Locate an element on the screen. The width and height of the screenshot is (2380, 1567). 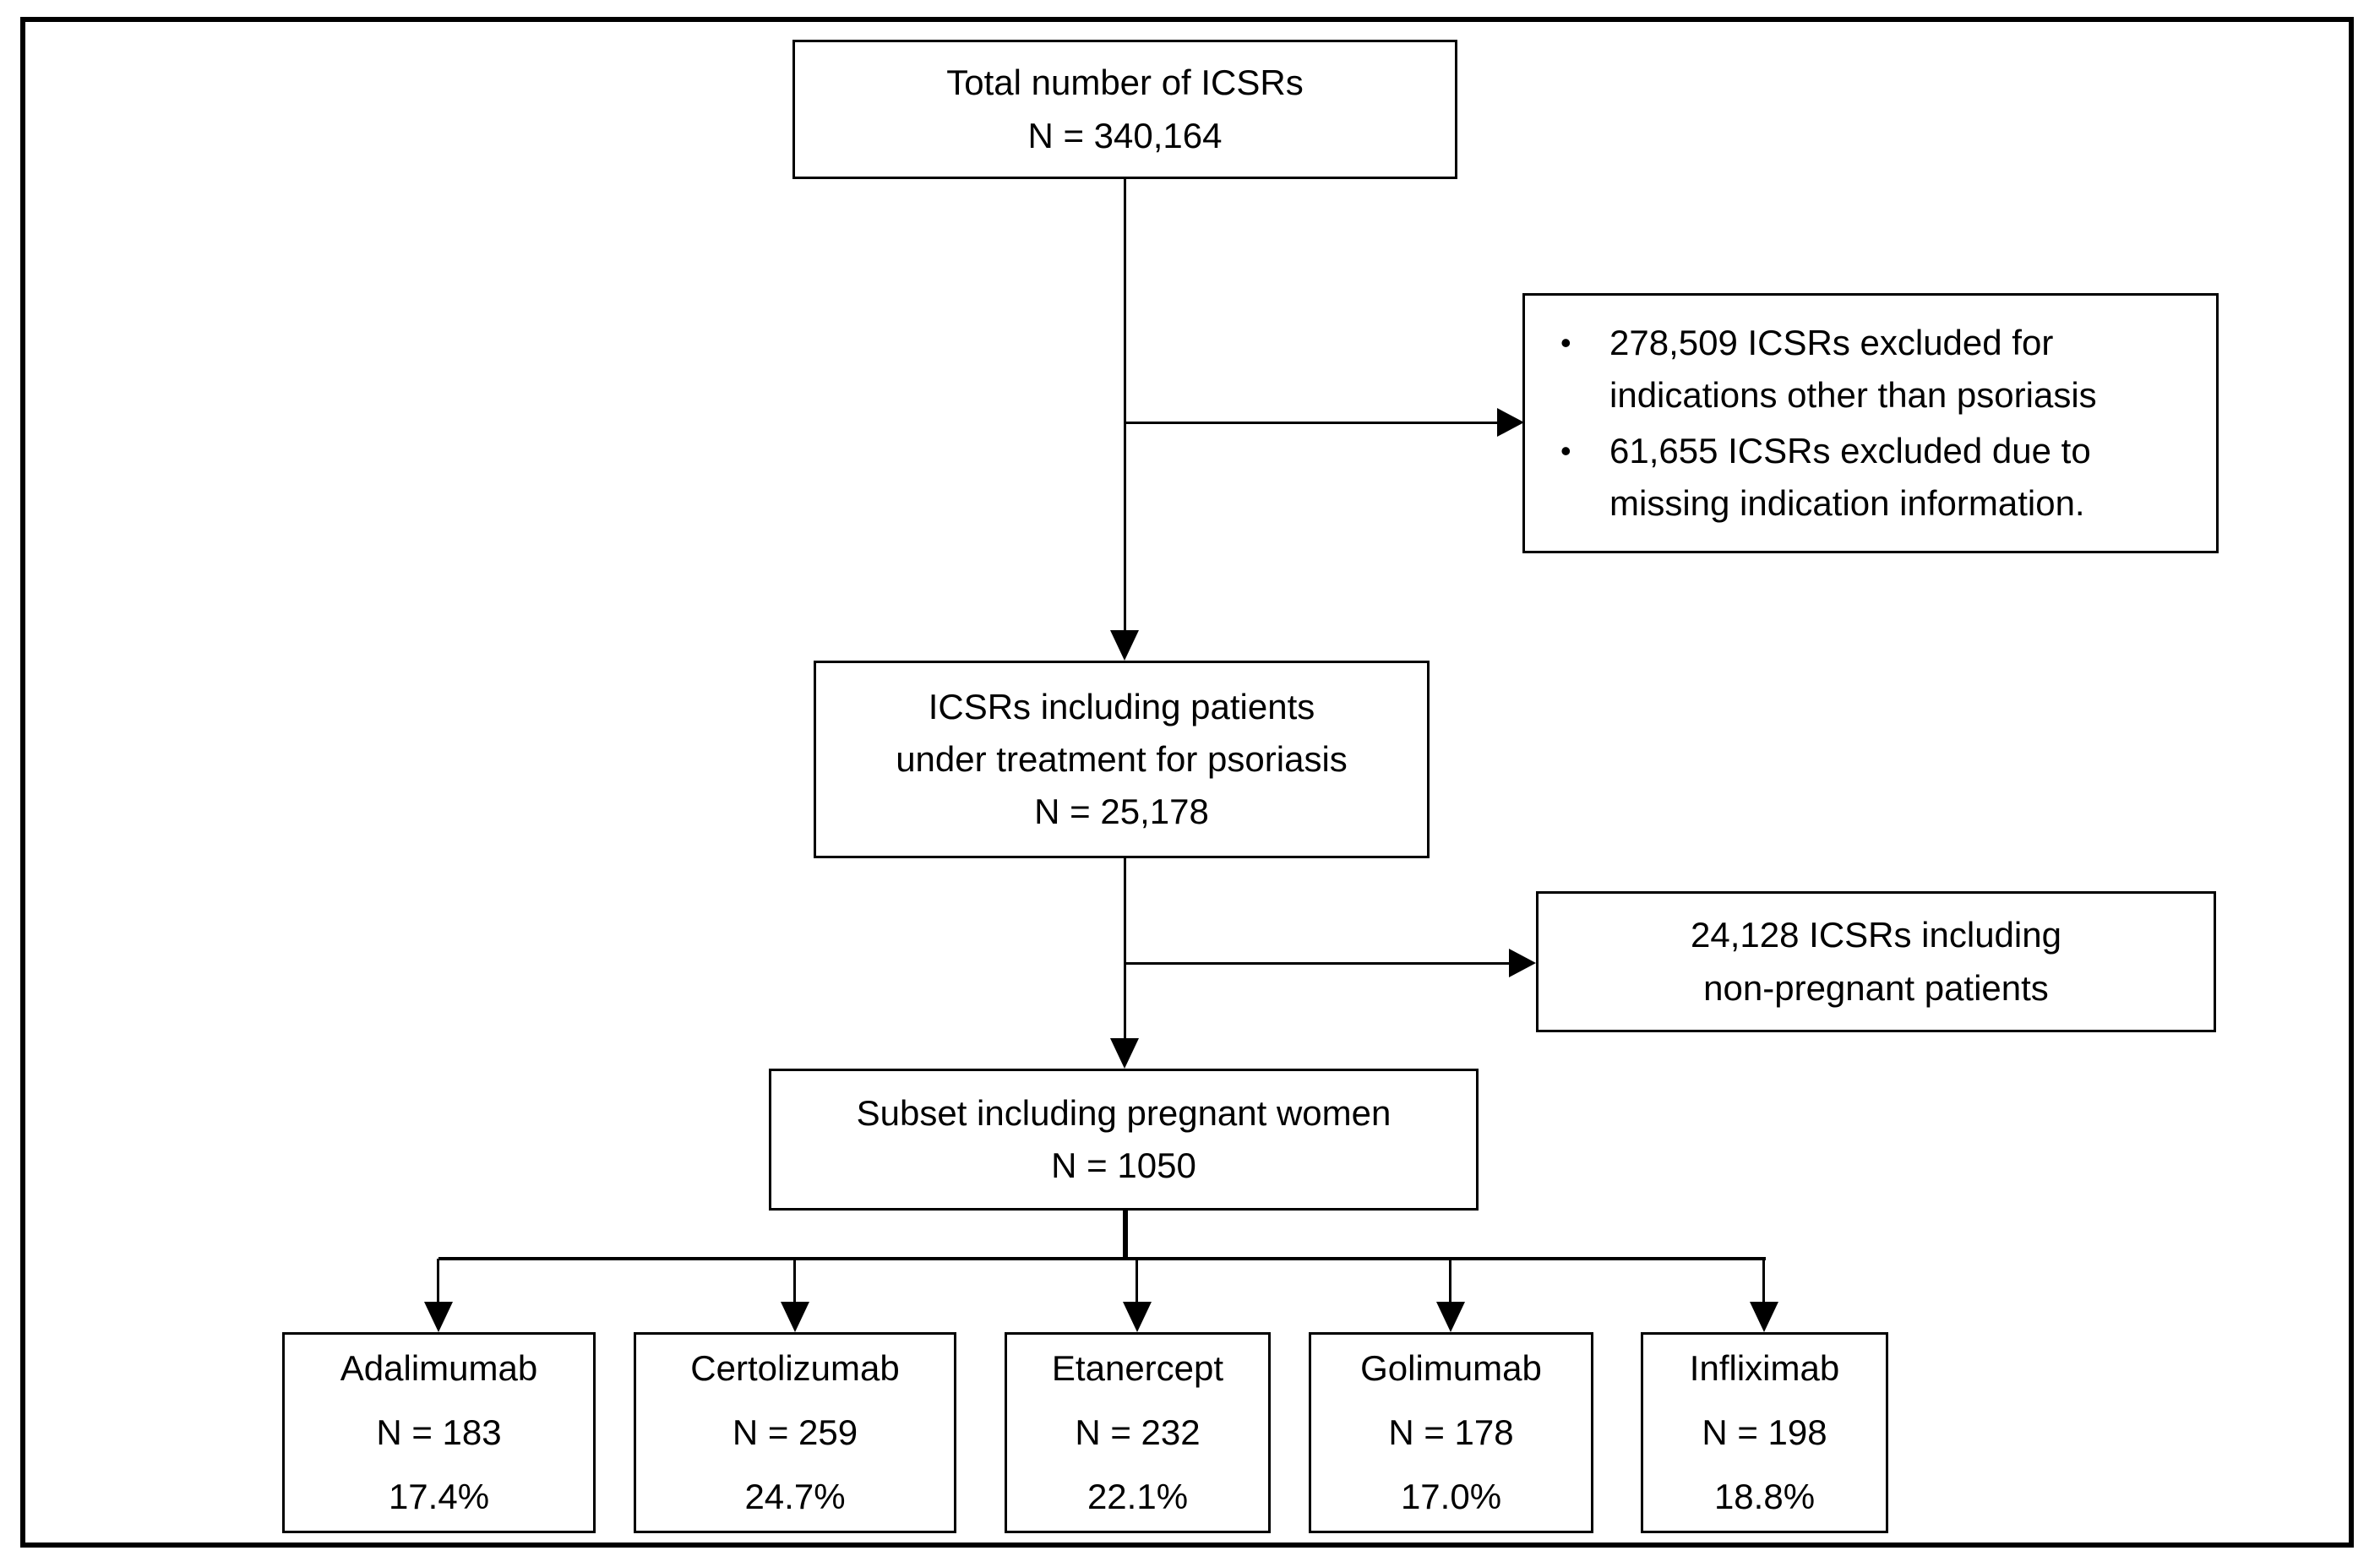
drug-name: Golimumab is located at coordinates (1451, 1367).